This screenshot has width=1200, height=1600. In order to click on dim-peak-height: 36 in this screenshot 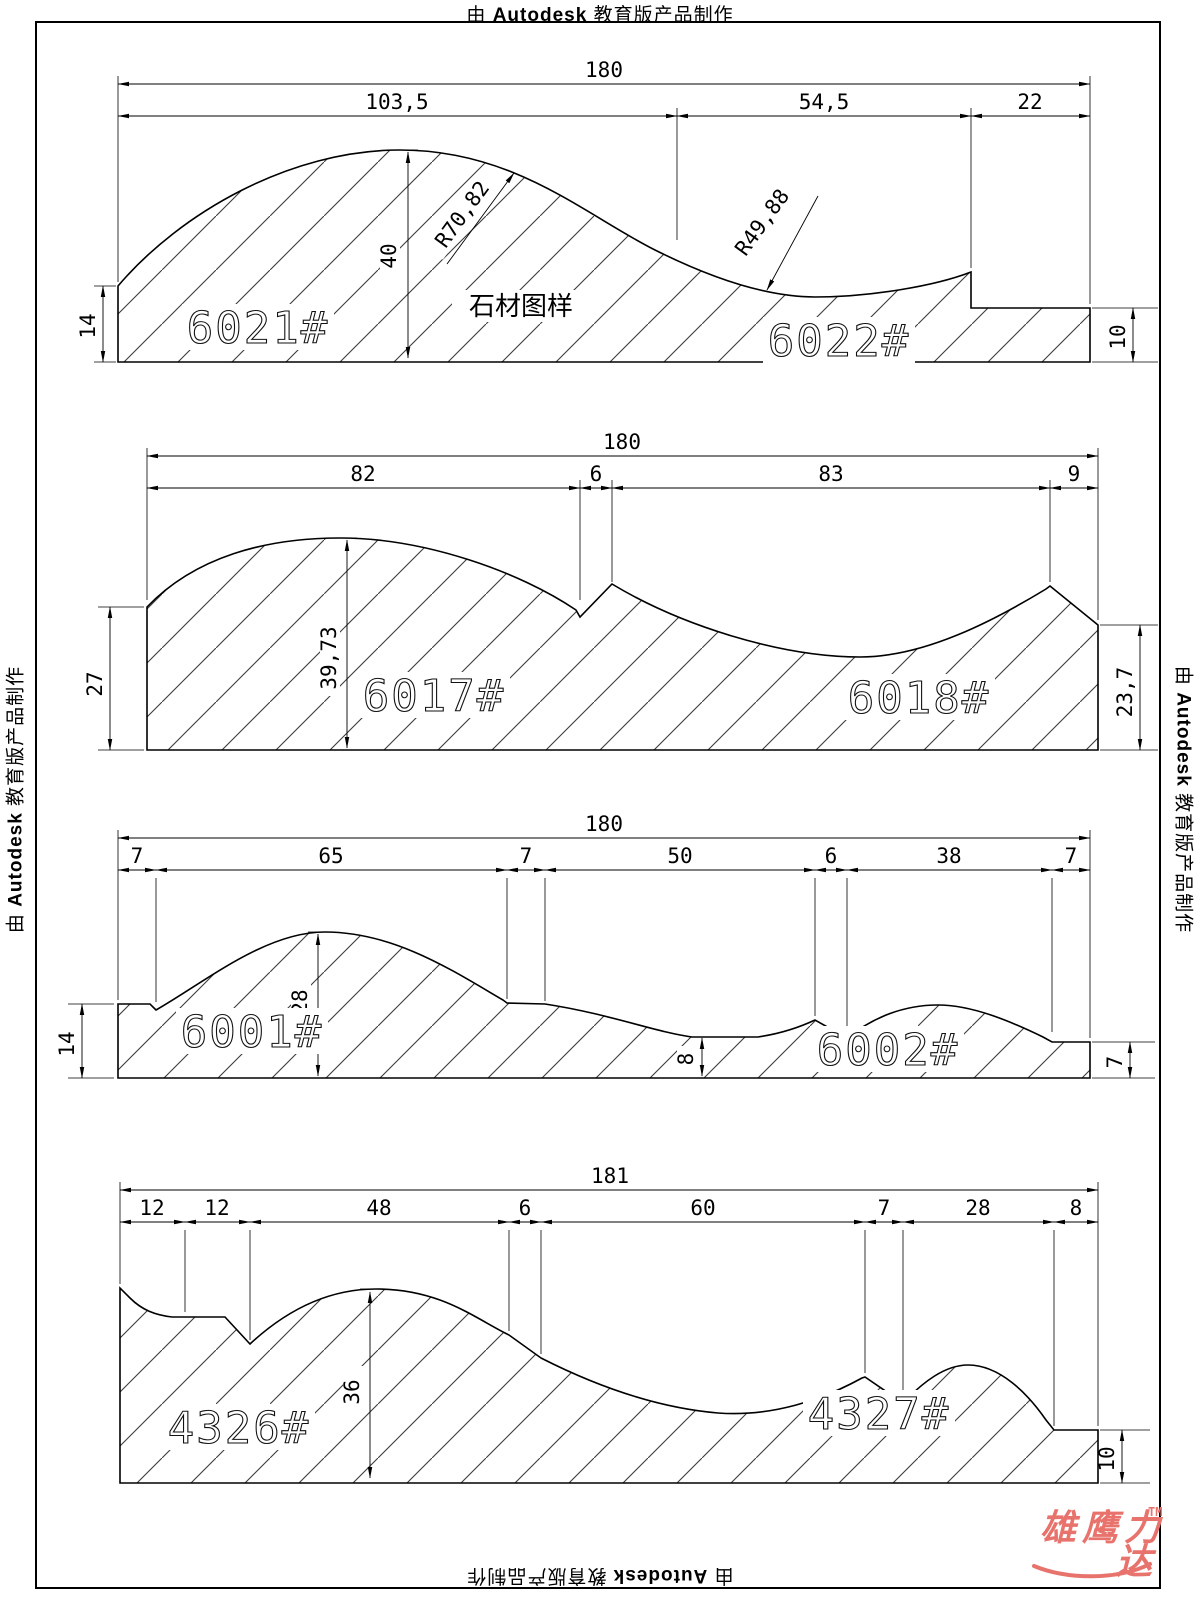, I will do `click(352, 1392)`.